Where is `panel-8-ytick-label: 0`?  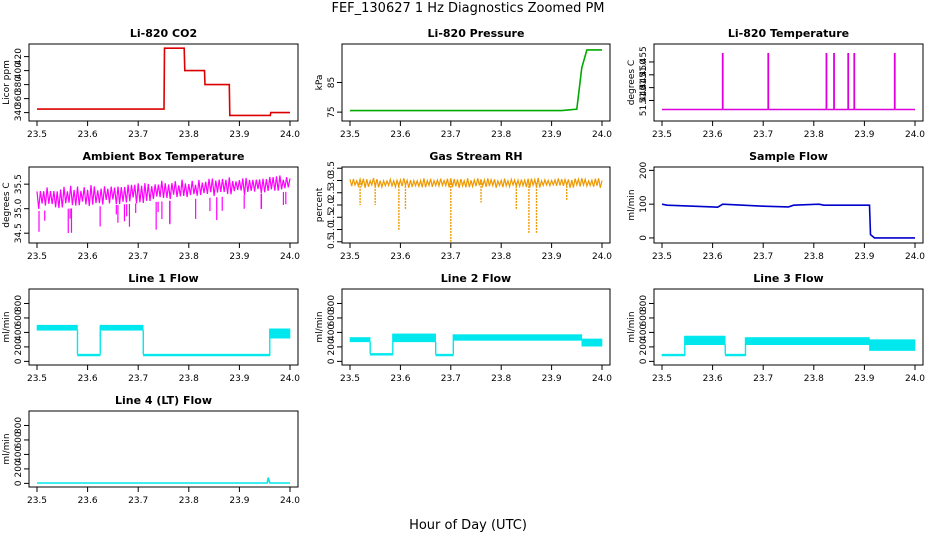 panel-8-ytick-label: 0 is located at coordinates (332, 361).